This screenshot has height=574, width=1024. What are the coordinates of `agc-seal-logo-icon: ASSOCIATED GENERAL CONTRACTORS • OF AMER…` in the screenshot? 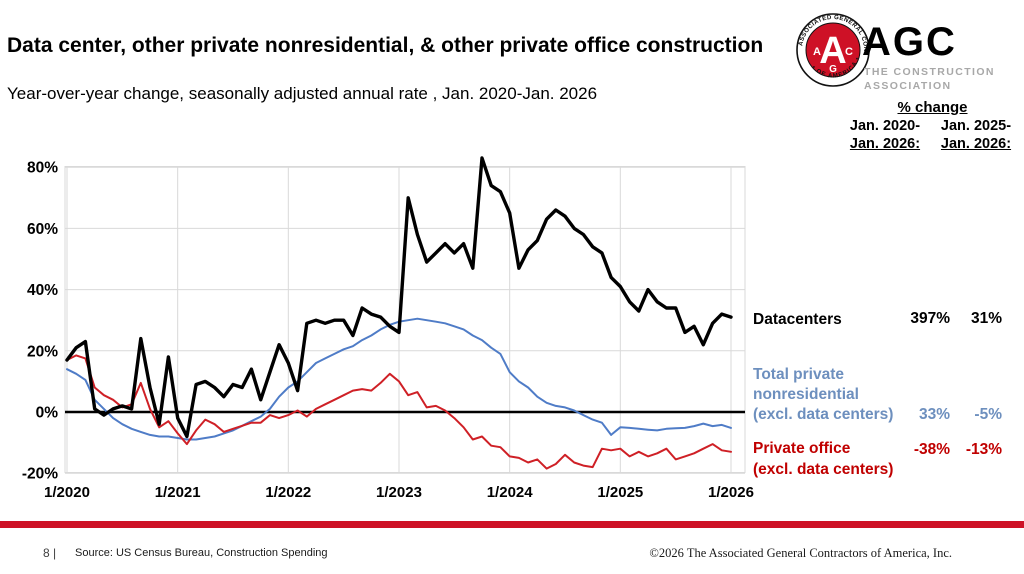 It's located at (832, 49).